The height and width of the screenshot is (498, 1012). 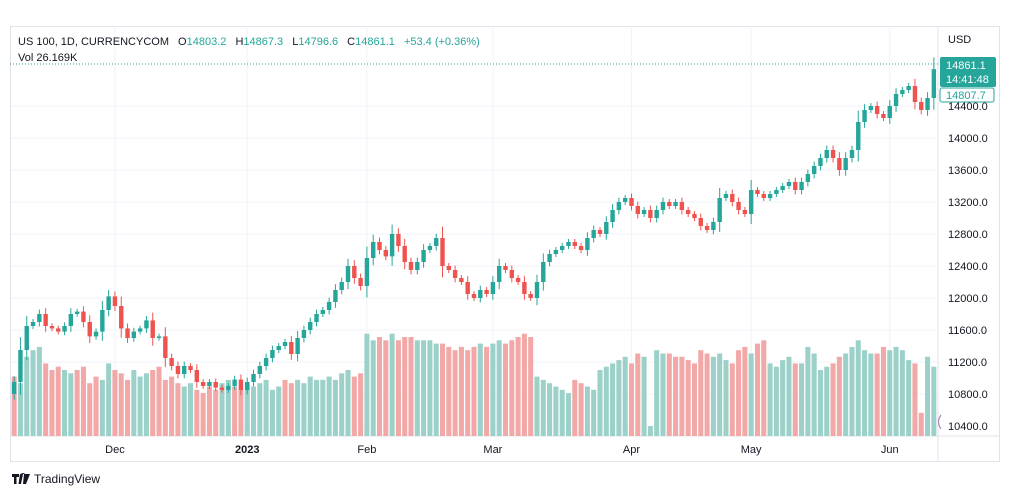 What do you see at coordinates (441, 42) in the screenshot?
I see `change-value: +53.4 (+0.36%)` at bounding box center [441, 42].